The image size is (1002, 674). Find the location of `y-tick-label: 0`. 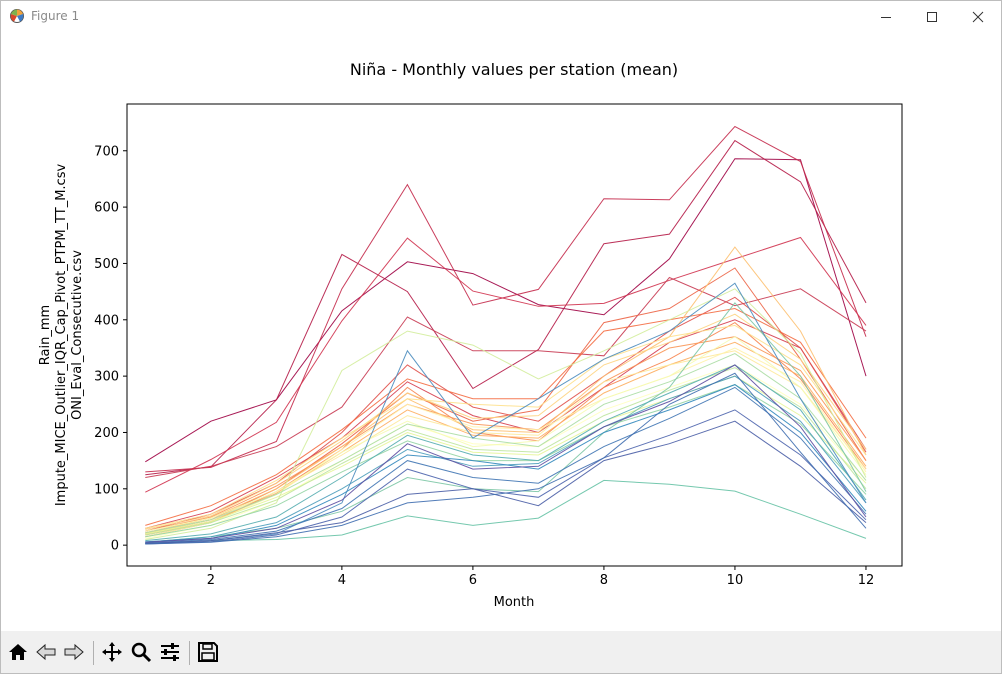

y-tick-label: 0 is located at coordinates (115, 546).